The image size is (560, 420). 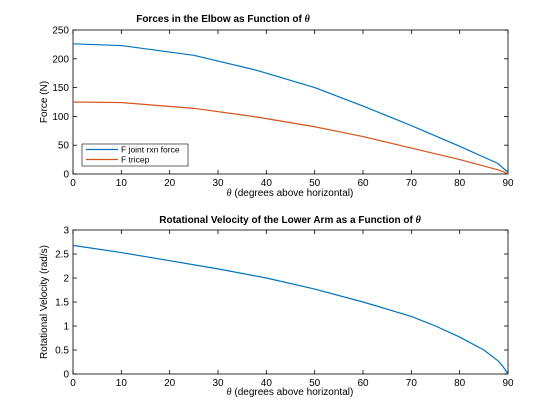 I want to click on y-tick-label: 1.5, so click(x=62, y=303).